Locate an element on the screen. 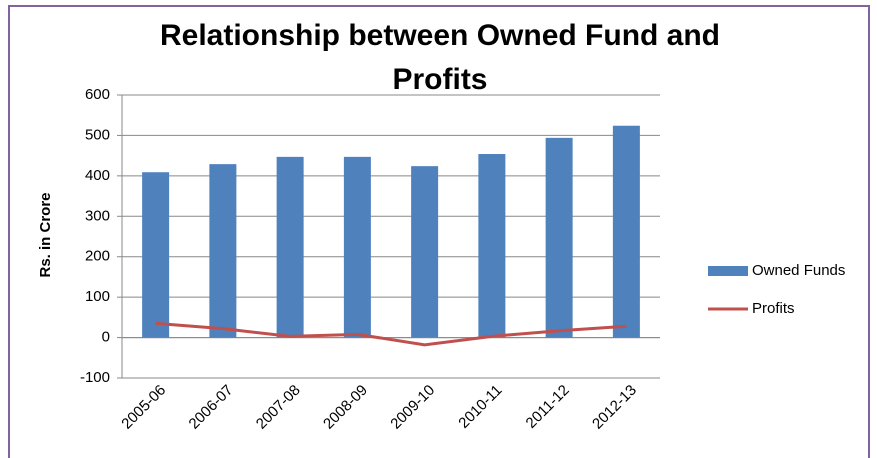  y-tick-label: 200 is located at coordinates (97, 256).